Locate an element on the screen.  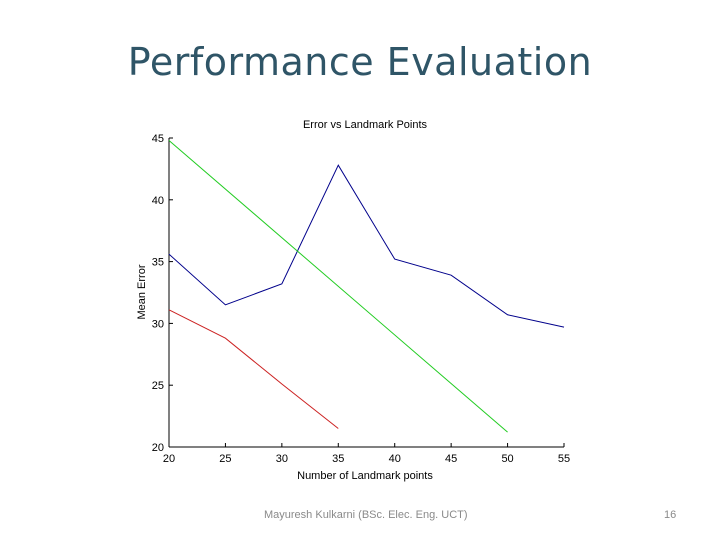
y-tick-label: 25 is located at coordinates (158, 386).